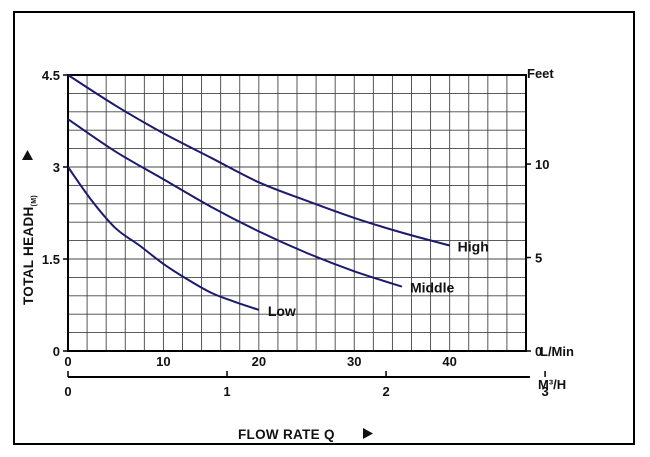 The width and height of the screenshot is (650, 457). I want to click on x-tick-label-secondary: 0, so click(67, 391).